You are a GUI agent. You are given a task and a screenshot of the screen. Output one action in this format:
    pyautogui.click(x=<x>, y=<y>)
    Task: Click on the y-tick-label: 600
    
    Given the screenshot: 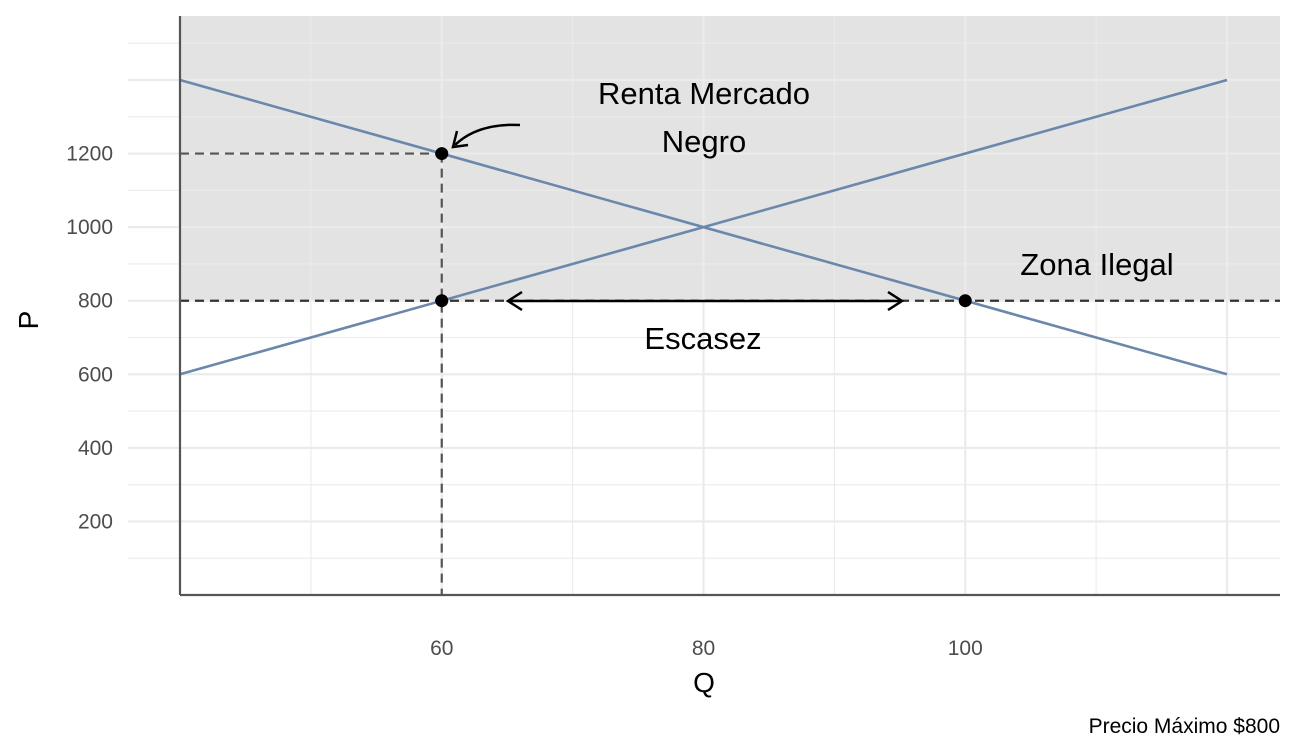 What is the action you would take?
    pyautogui.click(x=95, y=374)
    